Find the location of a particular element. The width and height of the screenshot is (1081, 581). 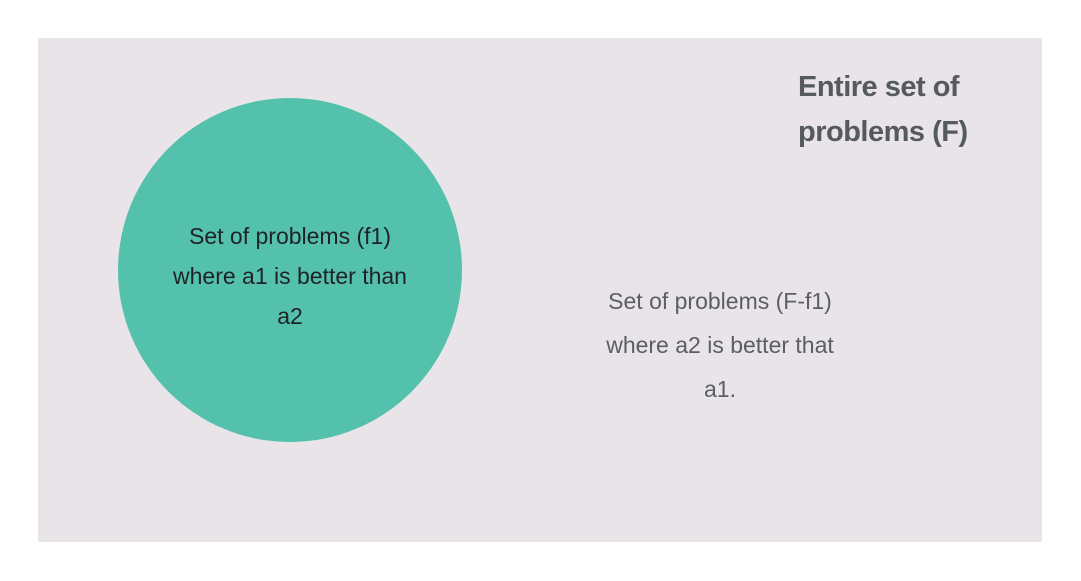

complement-label-line-2: where a2 is better that is located at coordinates (720, 345).